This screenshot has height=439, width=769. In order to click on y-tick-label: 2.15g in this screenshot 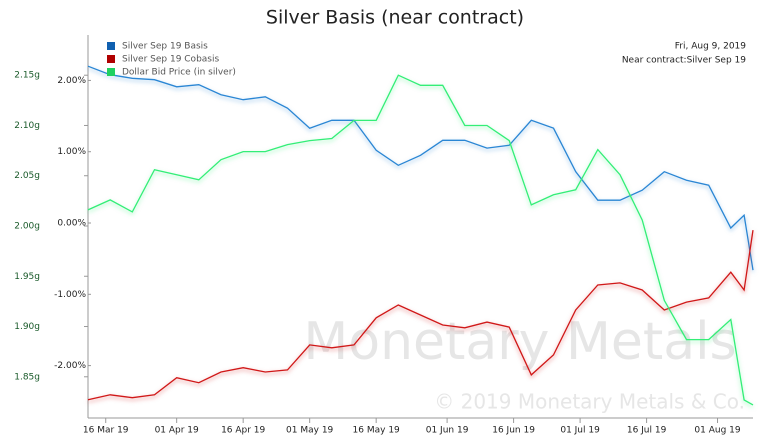, I will do `click(27, 76)`.